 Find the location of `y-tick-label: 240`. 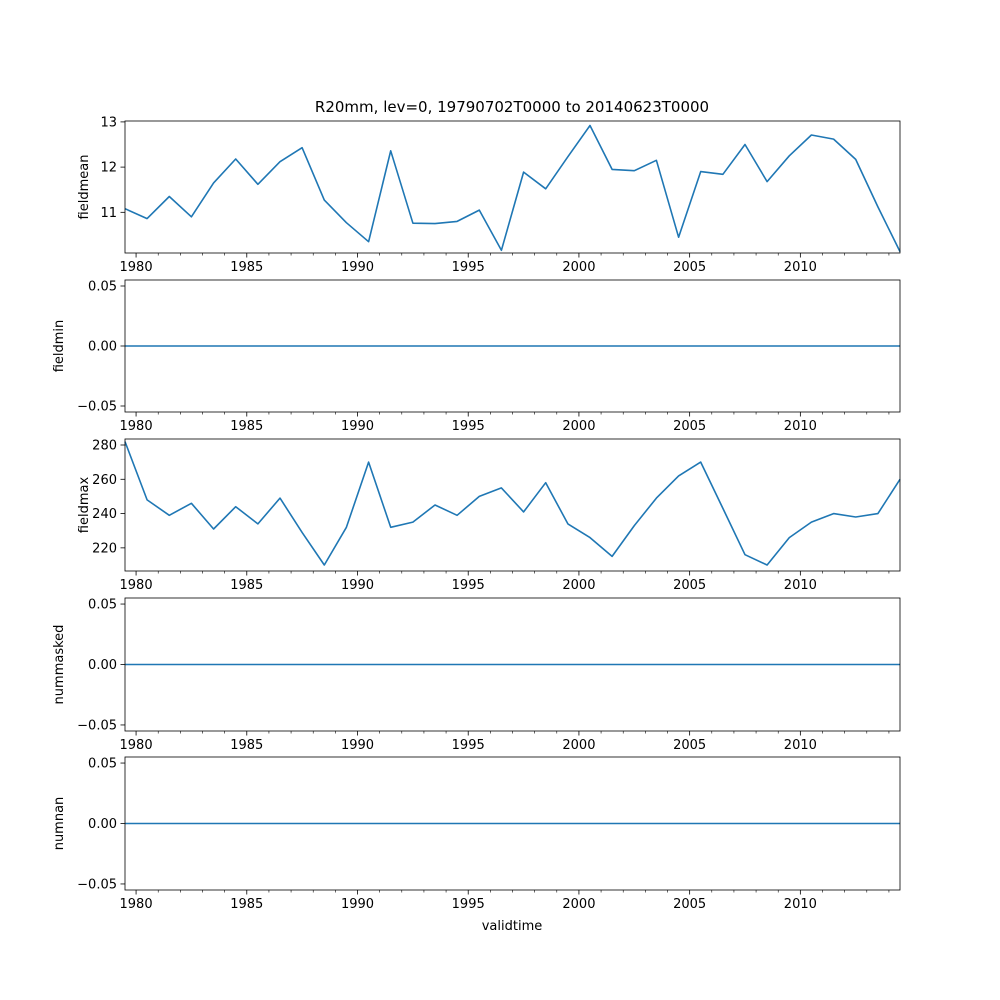

y-tick-label: 240 is located at coordinates (104, 514).